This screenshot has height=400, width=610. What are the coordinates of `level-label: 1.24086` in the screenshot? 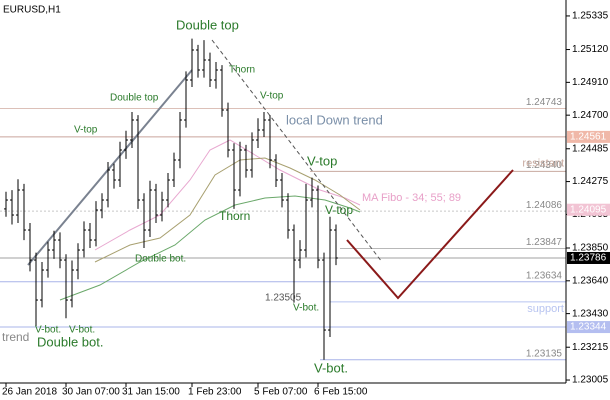 It's located at (544, 205).